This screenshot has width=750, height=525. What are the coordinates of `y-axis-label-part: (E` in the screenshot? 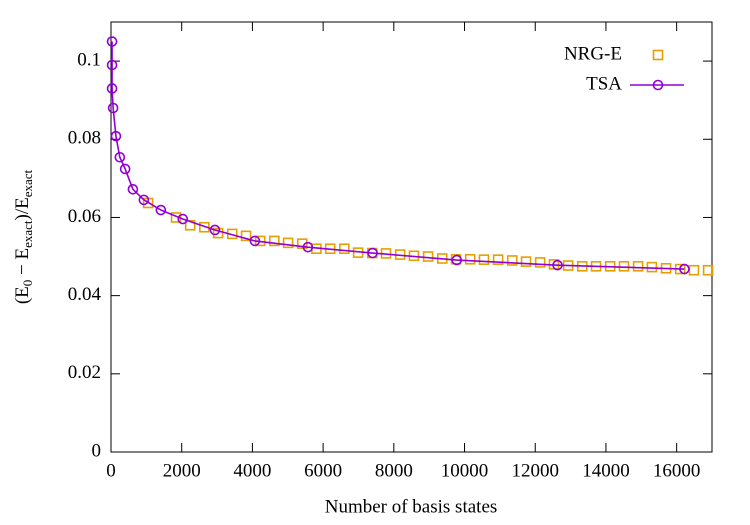 It's located at (22, 295).